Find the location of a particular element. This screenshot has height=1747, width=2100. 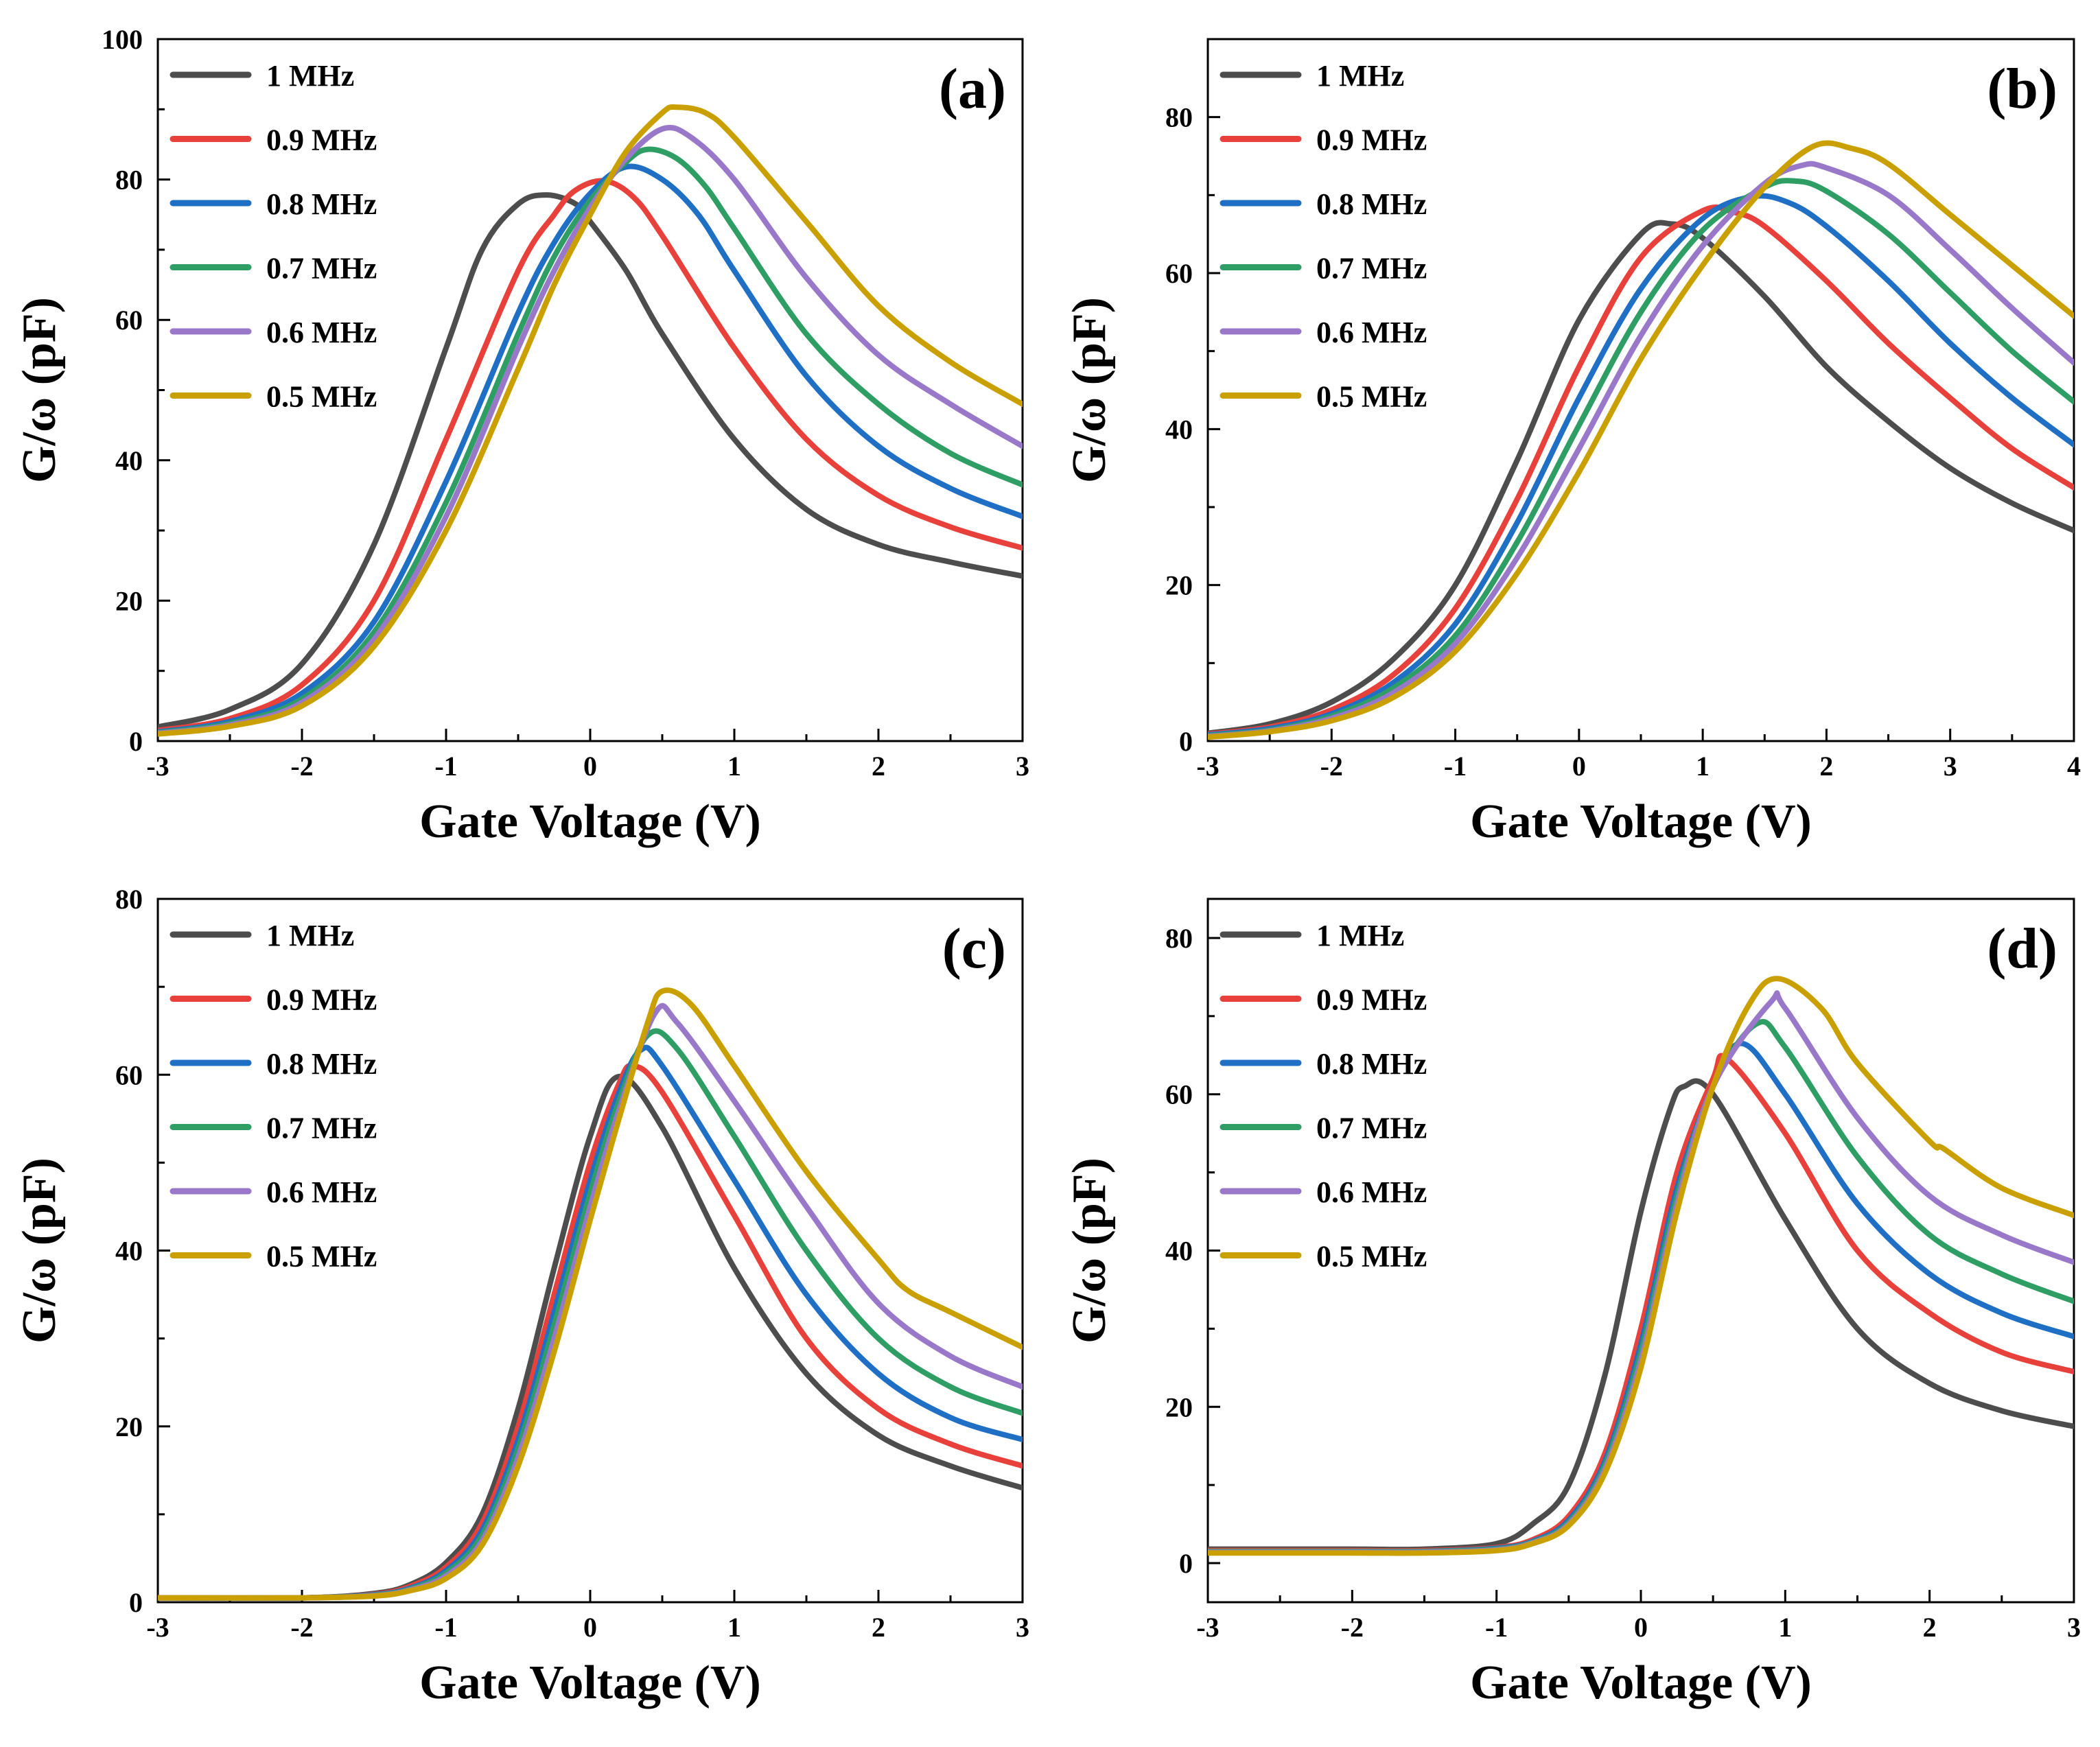

panel-label: (b) is located at coordinates (2022, 89).